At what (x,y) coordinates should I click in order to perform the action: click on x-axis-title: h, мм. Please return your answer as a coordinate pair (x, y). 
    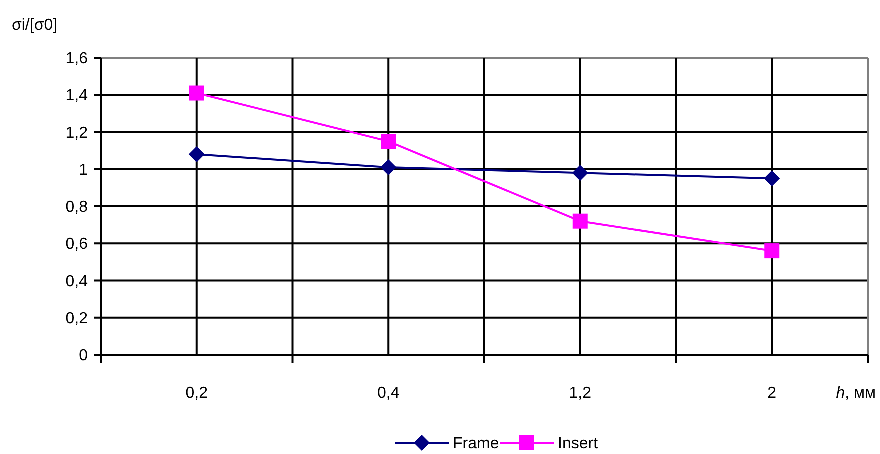
    Looking at the image, I should click on (856, 393).